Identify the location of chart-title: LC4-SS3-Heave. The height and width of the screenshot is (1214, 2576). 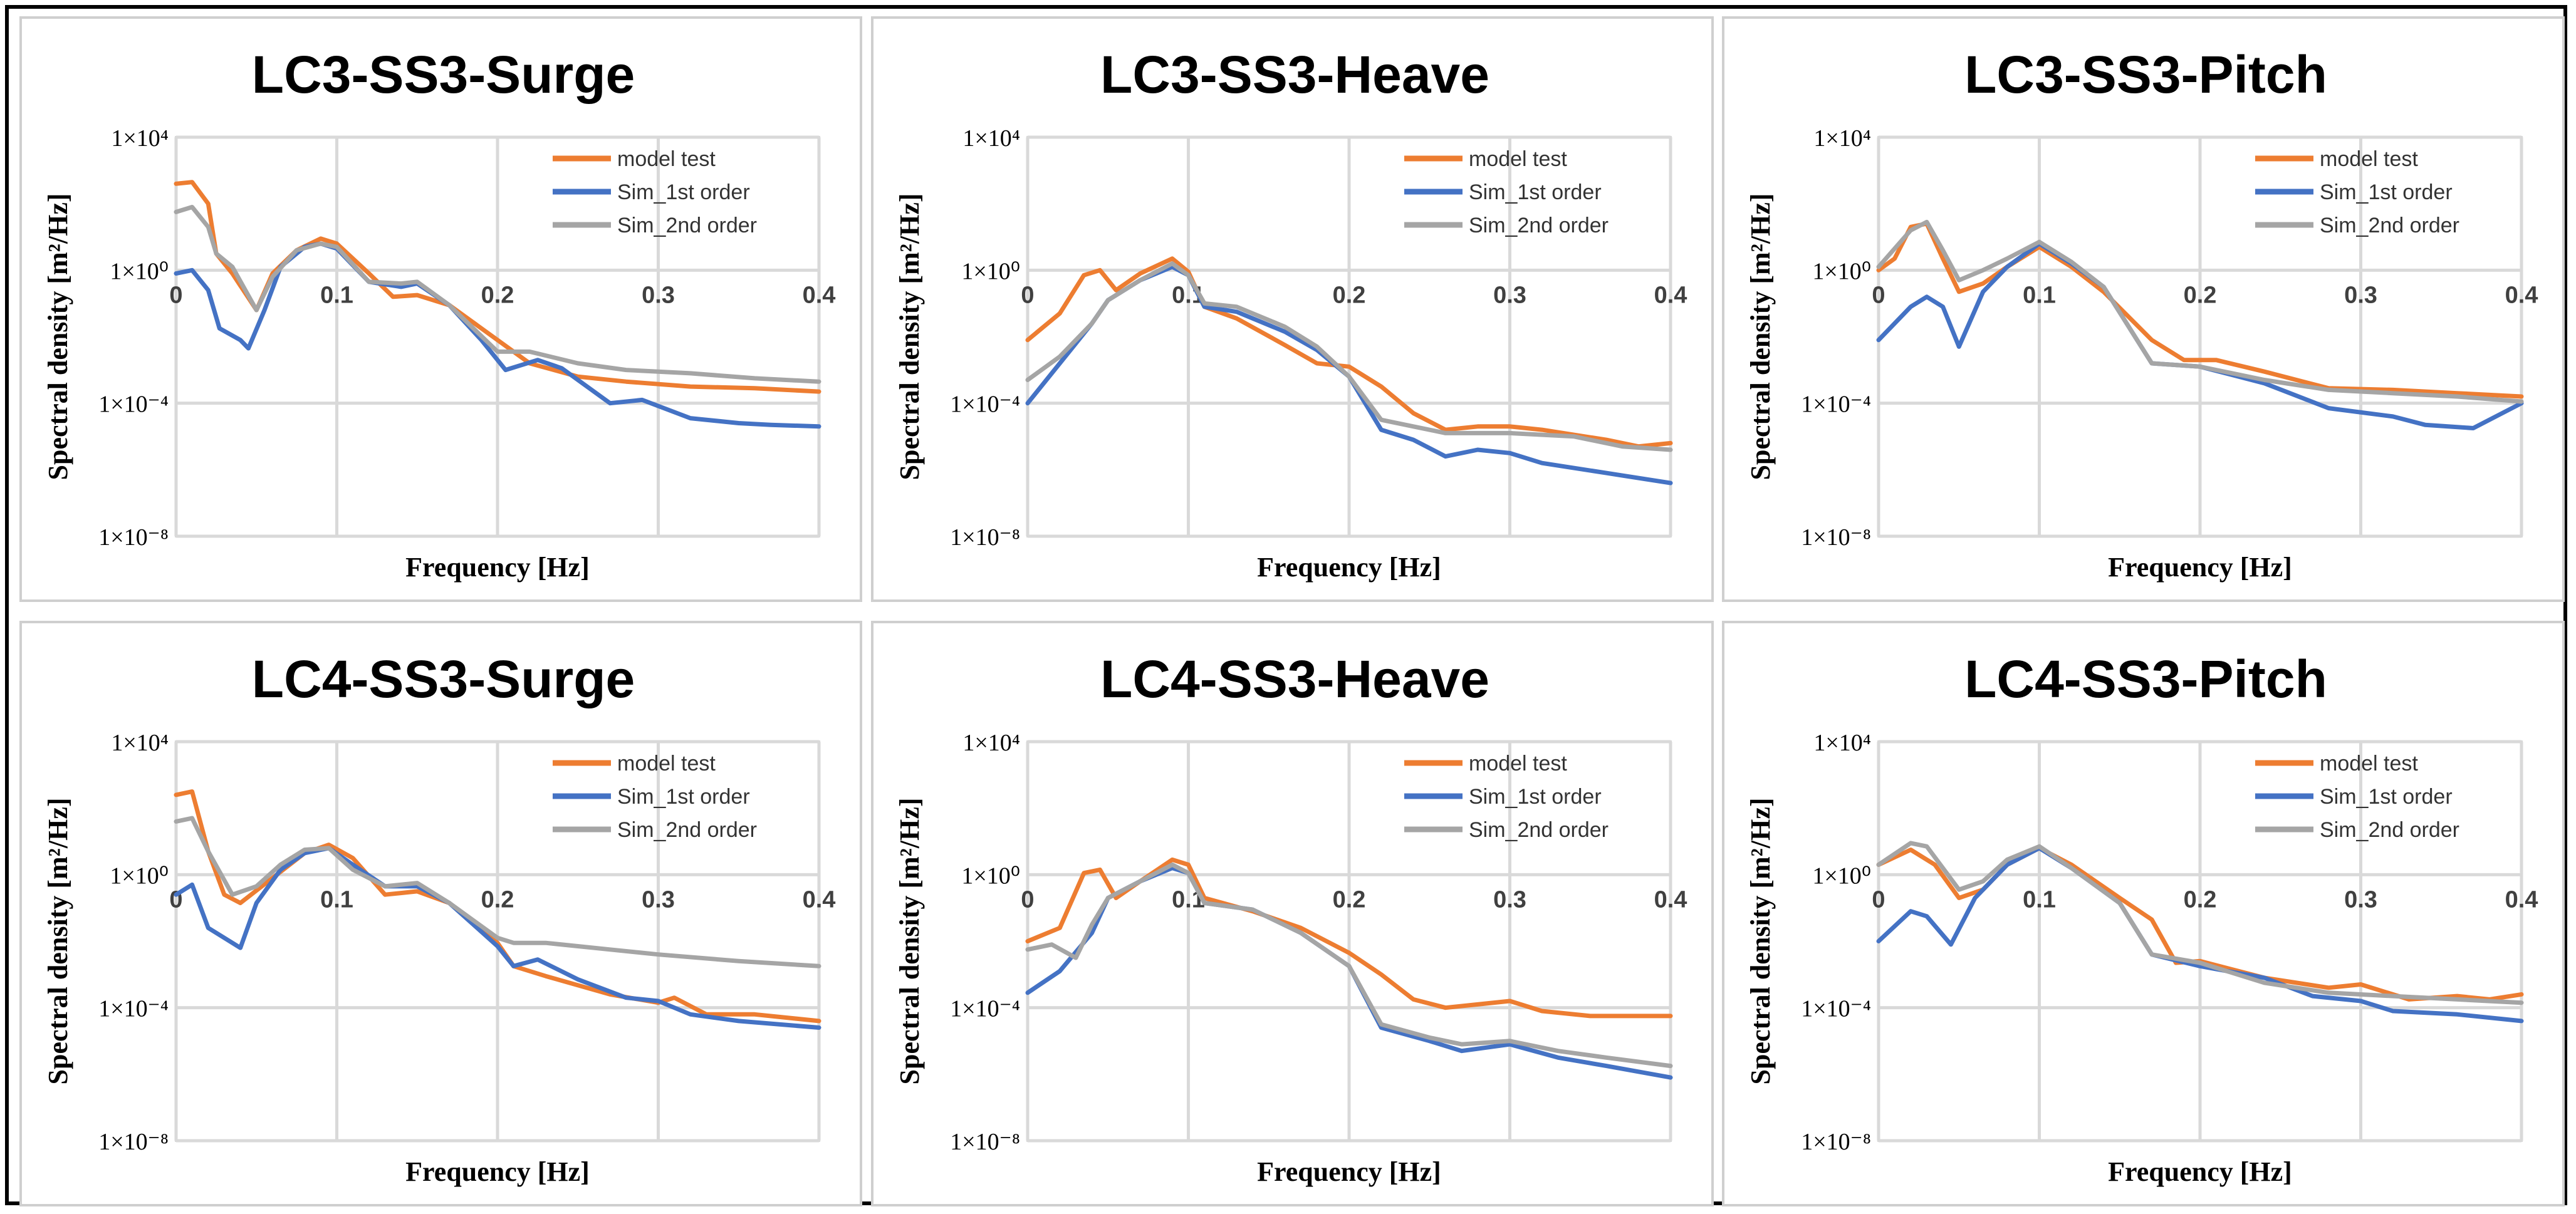
(1294, 679).